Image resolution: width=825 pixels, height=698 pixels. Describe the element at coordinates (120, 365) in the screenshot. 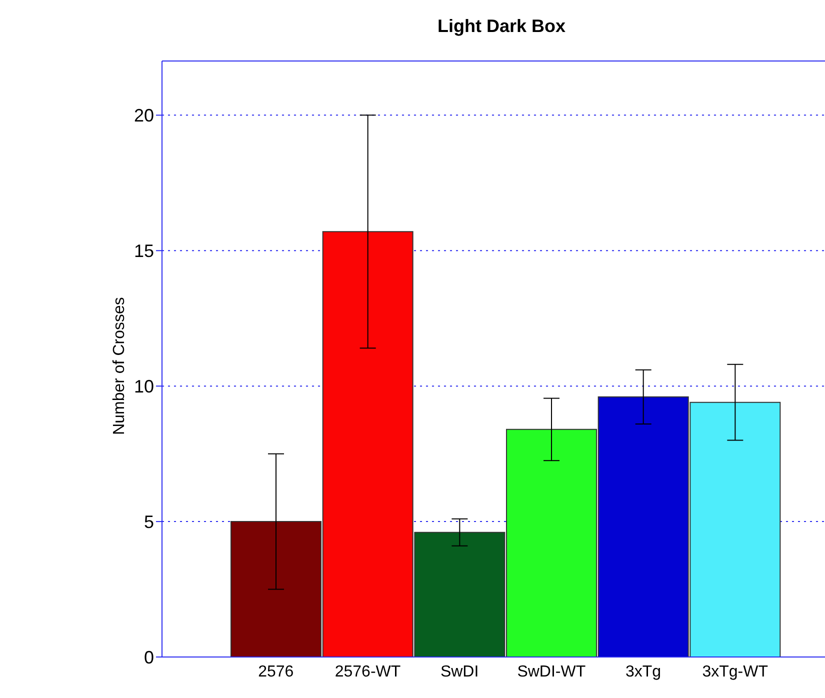

I see `y-axis-title: Number of Crosses` at that location.